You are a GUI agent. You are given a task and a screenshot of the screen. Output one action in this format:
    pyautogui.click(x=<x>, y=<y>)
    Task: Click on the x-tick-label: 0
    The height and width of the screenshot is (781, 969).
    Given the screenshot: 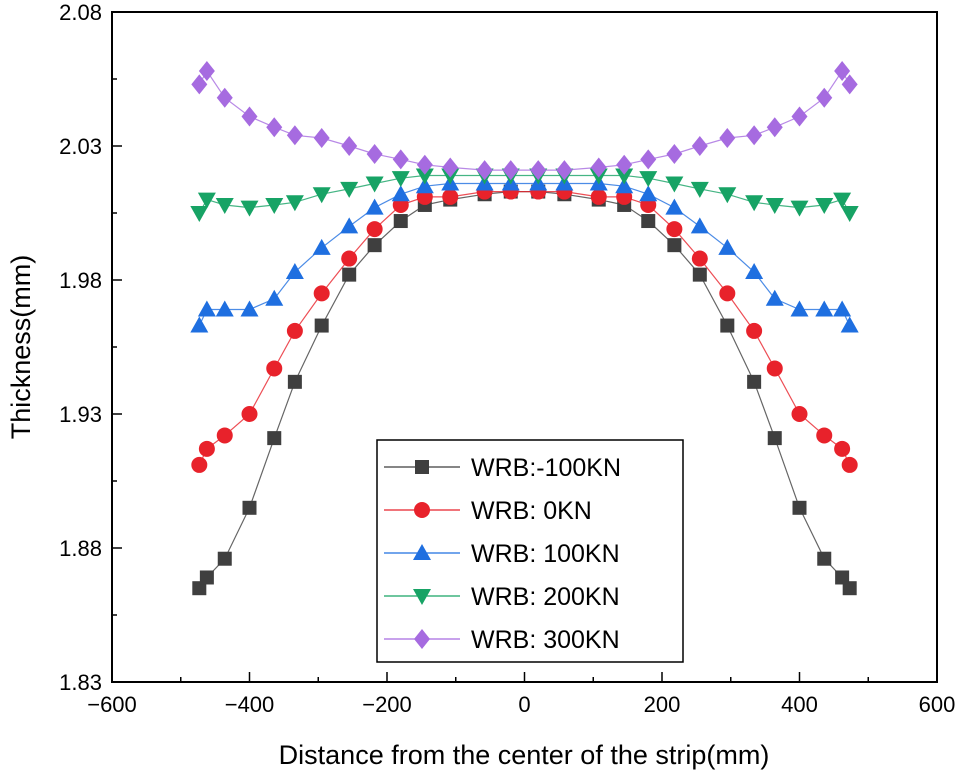 What is the action you would take?
    pyautogui.click(x=524, y=704)
    